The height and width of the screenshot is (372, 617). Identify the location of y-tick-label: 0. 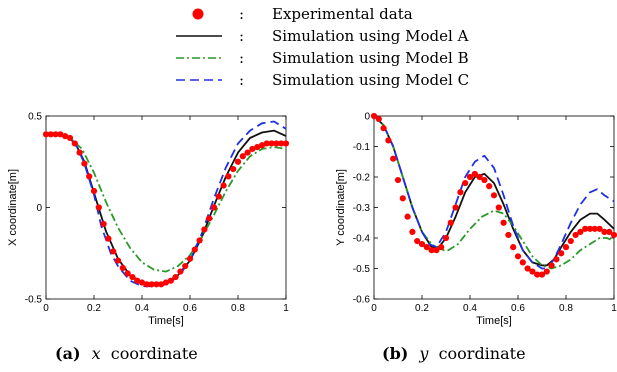
(39, 208).